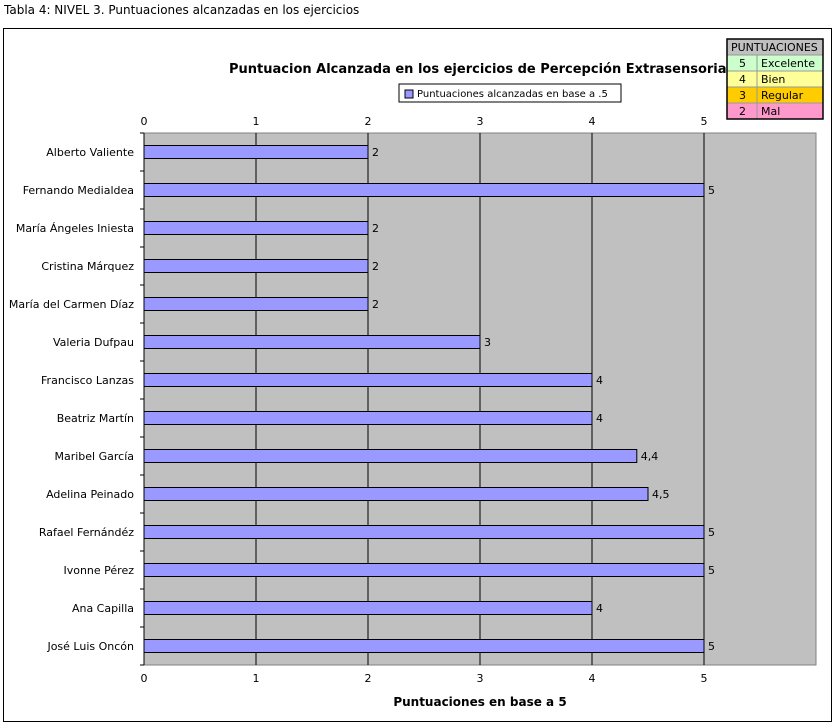 This screenshot has height=725, width=838. I want to click on x-tick-label-bottom: 4, so click(592, 678).